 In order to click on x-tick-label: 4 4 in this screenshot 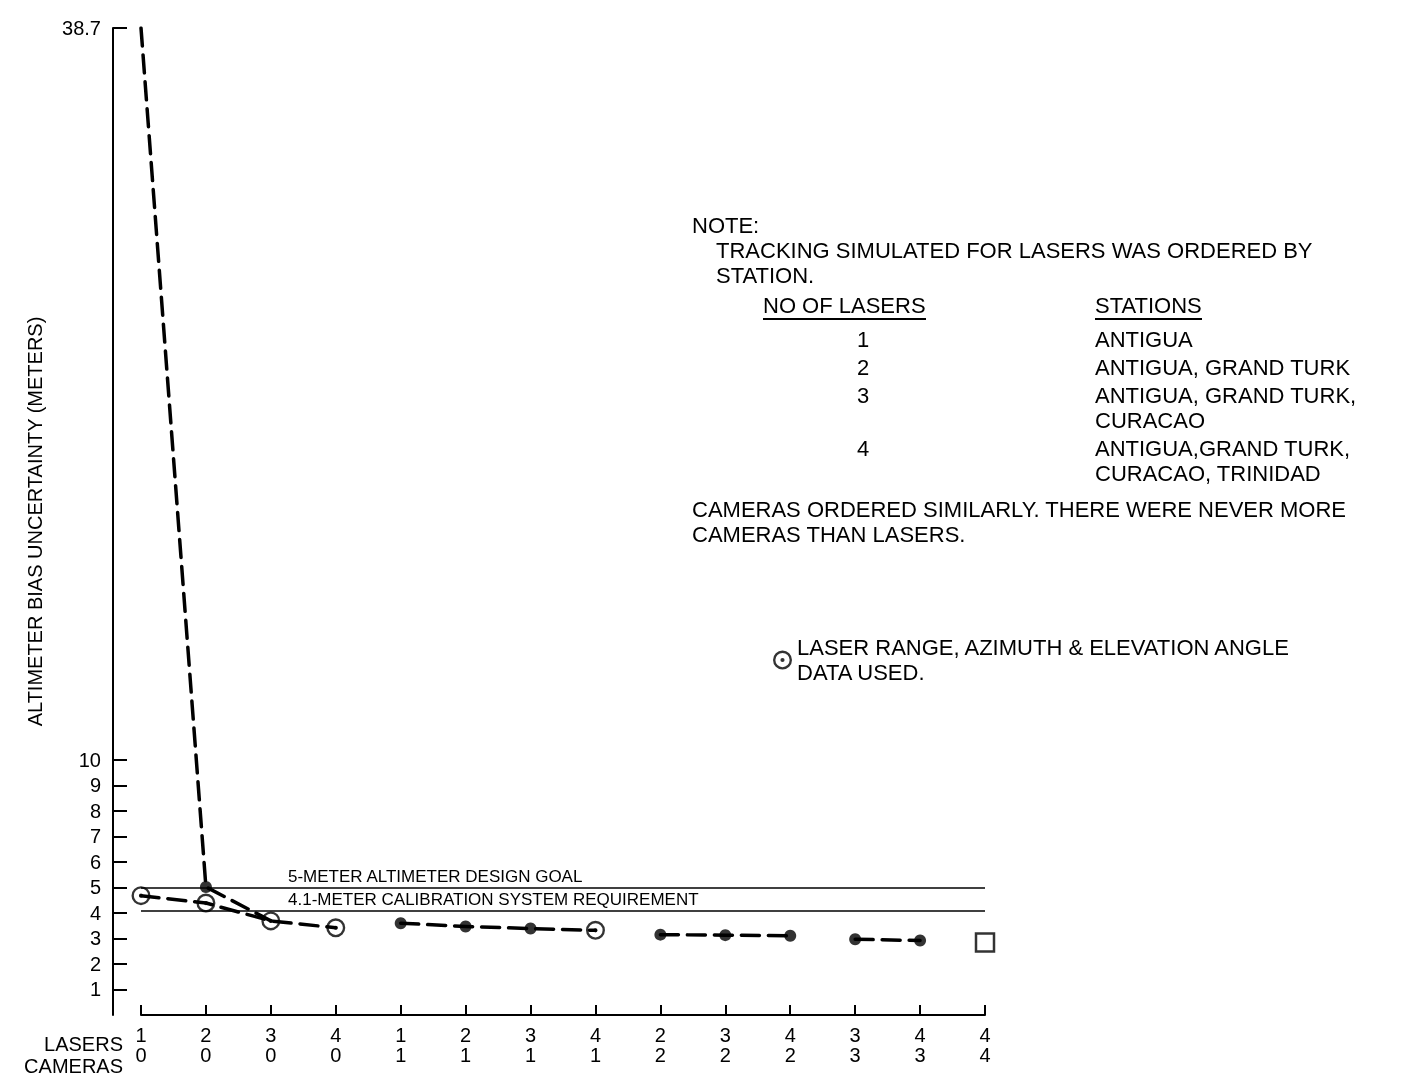, I will do `click(985, 1045)`.